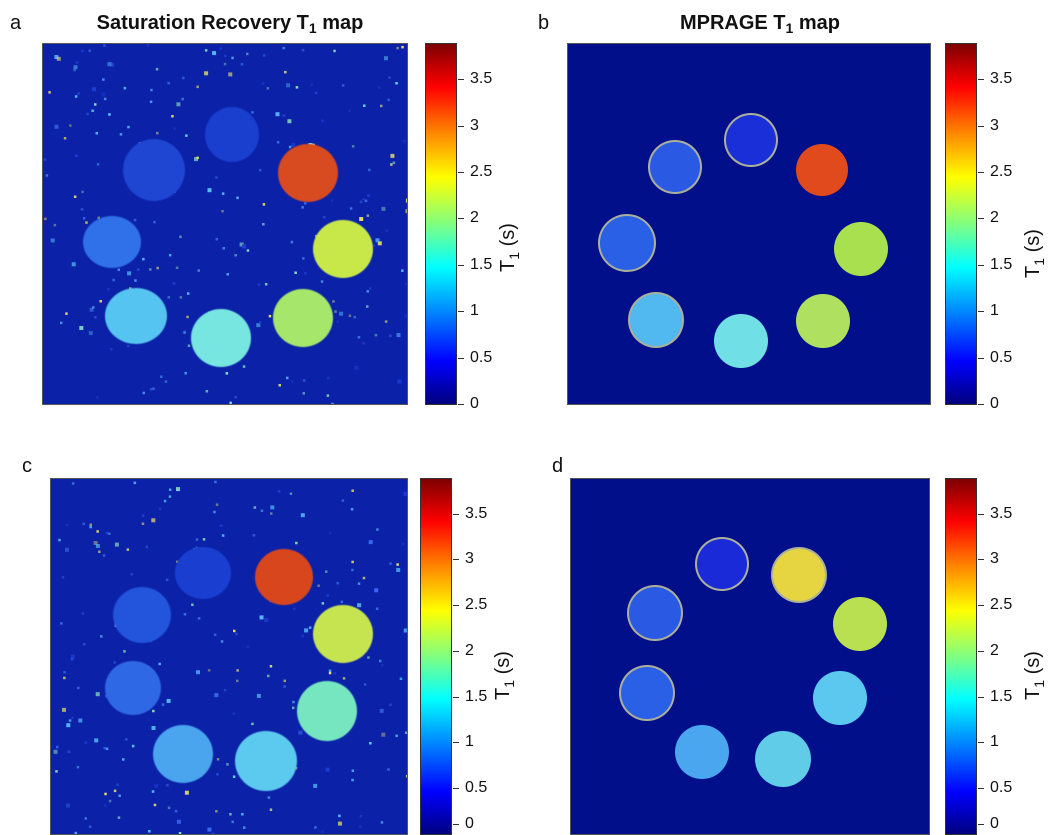 Image resolution: width=1053 pixels, height=835 pixels. Describe the element at coordinates (1034, 675) in the screenshot. I see `panel-d-colorbar-label: T1 (s)` at that location.